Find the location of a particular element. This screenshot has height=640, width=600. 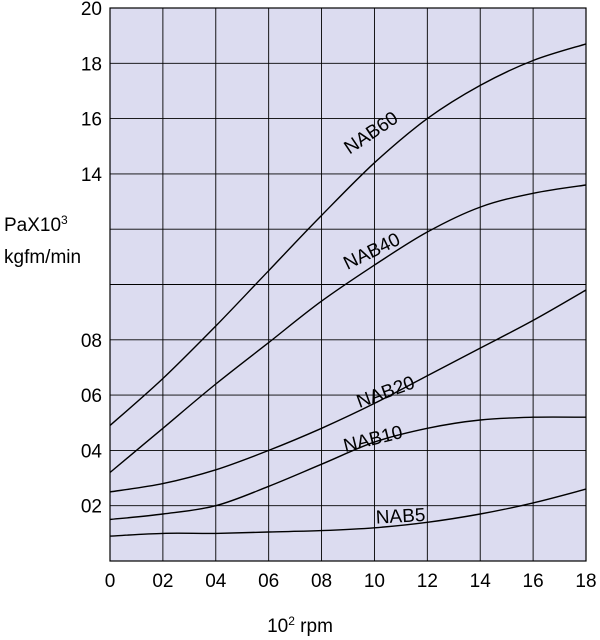

y-axis-label-line2: kgfm/min is located at coordinates (43, 257).